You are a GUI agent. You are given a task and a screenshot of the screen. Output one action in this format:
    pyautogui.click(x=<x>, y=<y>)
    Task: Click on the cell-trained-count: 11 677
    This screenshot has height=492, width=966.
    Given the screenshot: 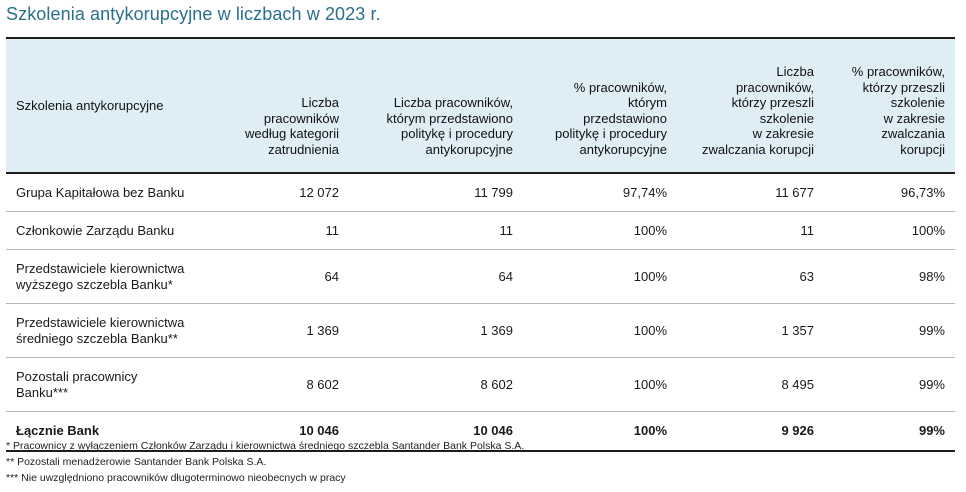 What is the action you would take?
    pyautogui.click(x=750, y=192)
    